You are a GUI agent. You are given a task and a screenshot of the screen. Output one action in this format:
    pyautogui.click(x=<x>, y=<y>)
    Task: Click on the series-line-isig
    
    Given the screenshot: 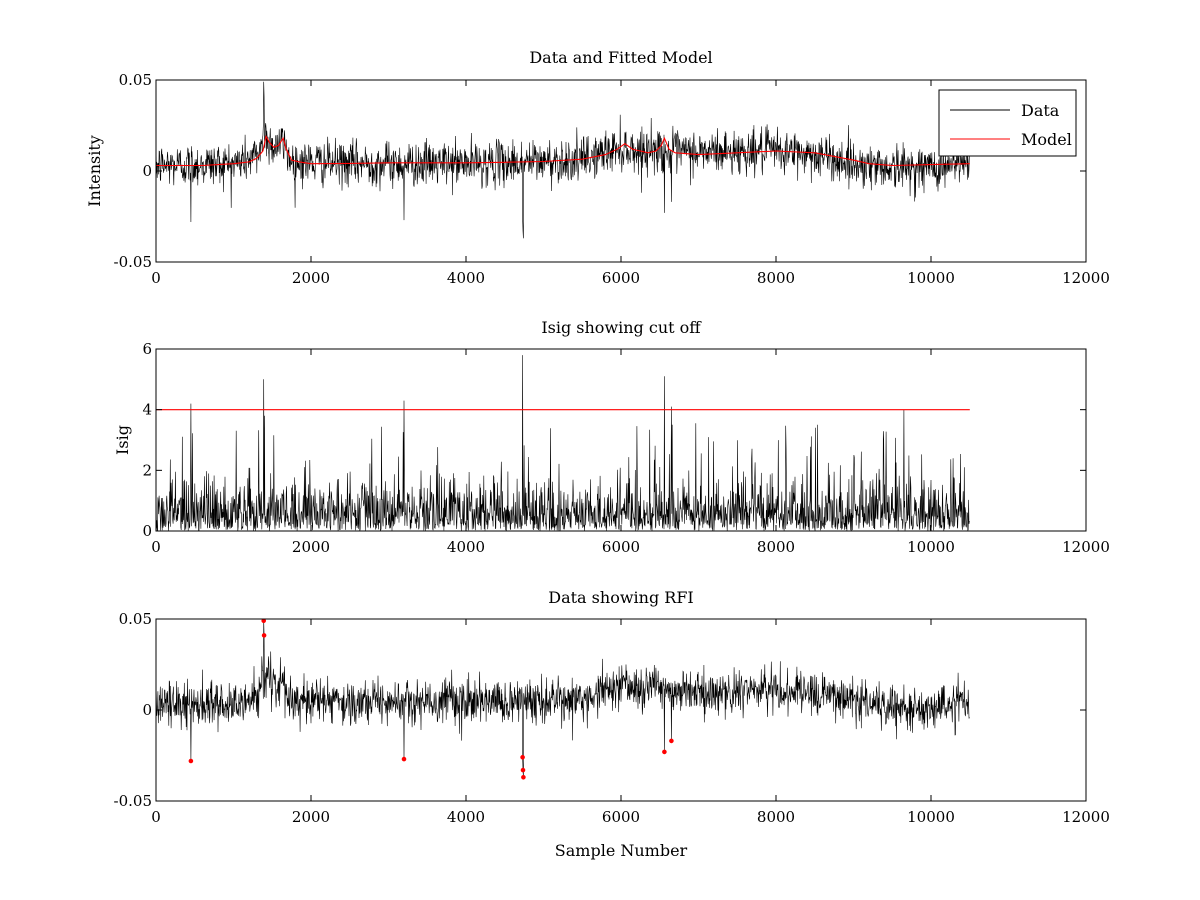 What is the action you would take?
    pyautogui.click(x=562, y=443)
    